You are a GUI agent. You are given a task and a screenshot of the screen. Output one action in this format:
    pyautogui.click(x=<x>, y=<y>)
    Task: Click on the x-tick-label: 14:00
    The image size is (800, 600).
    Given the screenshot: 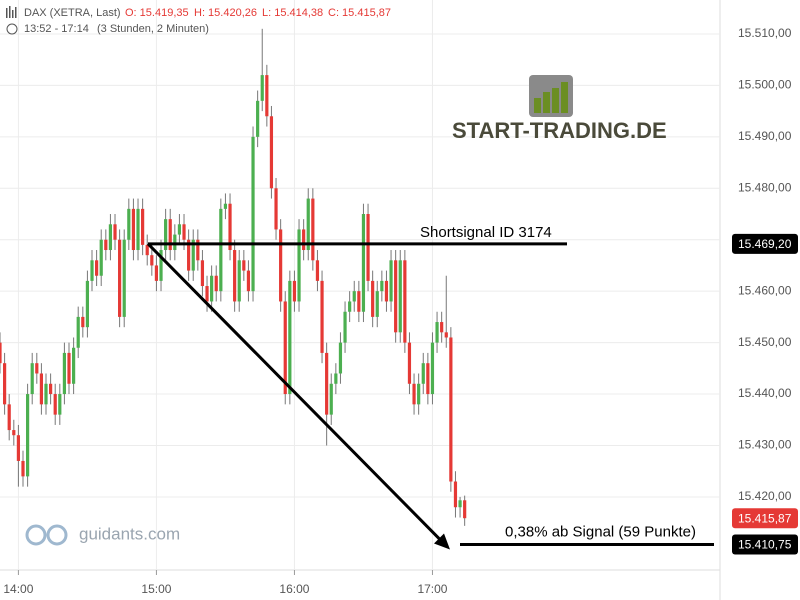 What is the action you would take?
    pyautogui.click(x=18, y=589)
    